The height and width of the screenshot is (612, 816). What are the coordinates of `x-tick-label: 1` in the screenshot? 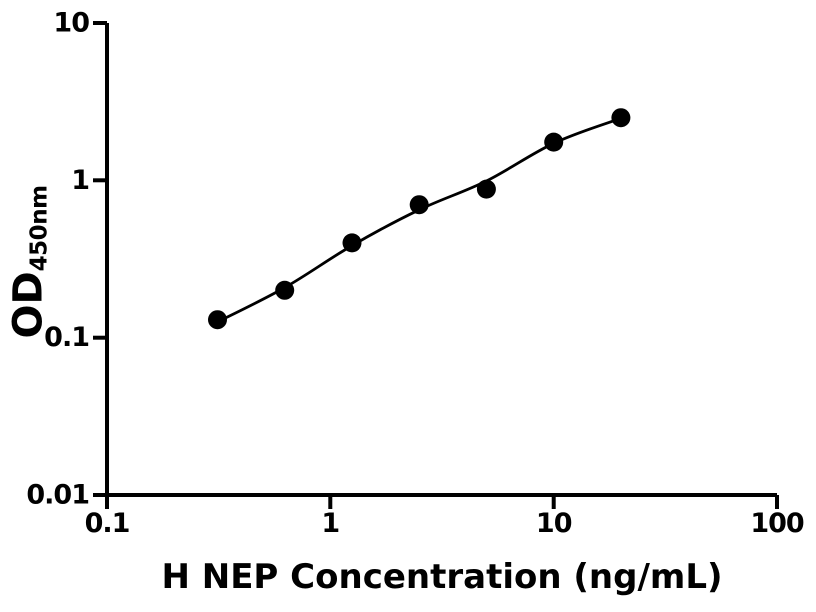 It's located at (330, 523).